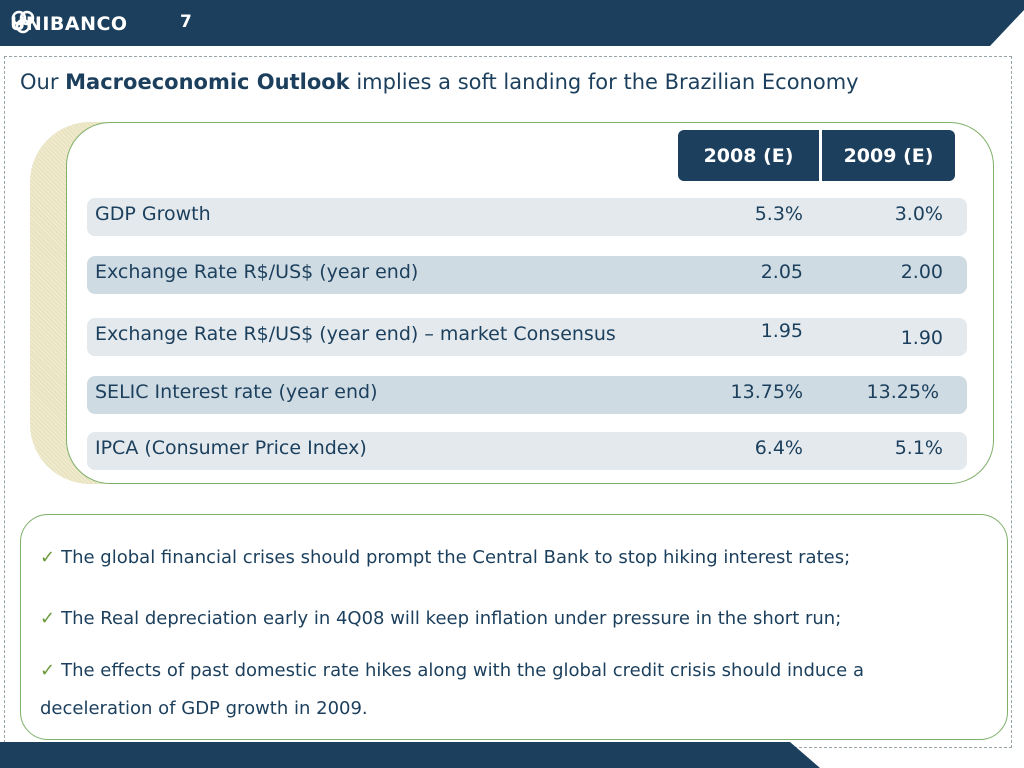 The height and width of the screenshot is (768, 1024). What do you see at coordinates (781, 331) in the screenshot?
I see `row-value-2008: 1.95` at bounding box center [781, 331].